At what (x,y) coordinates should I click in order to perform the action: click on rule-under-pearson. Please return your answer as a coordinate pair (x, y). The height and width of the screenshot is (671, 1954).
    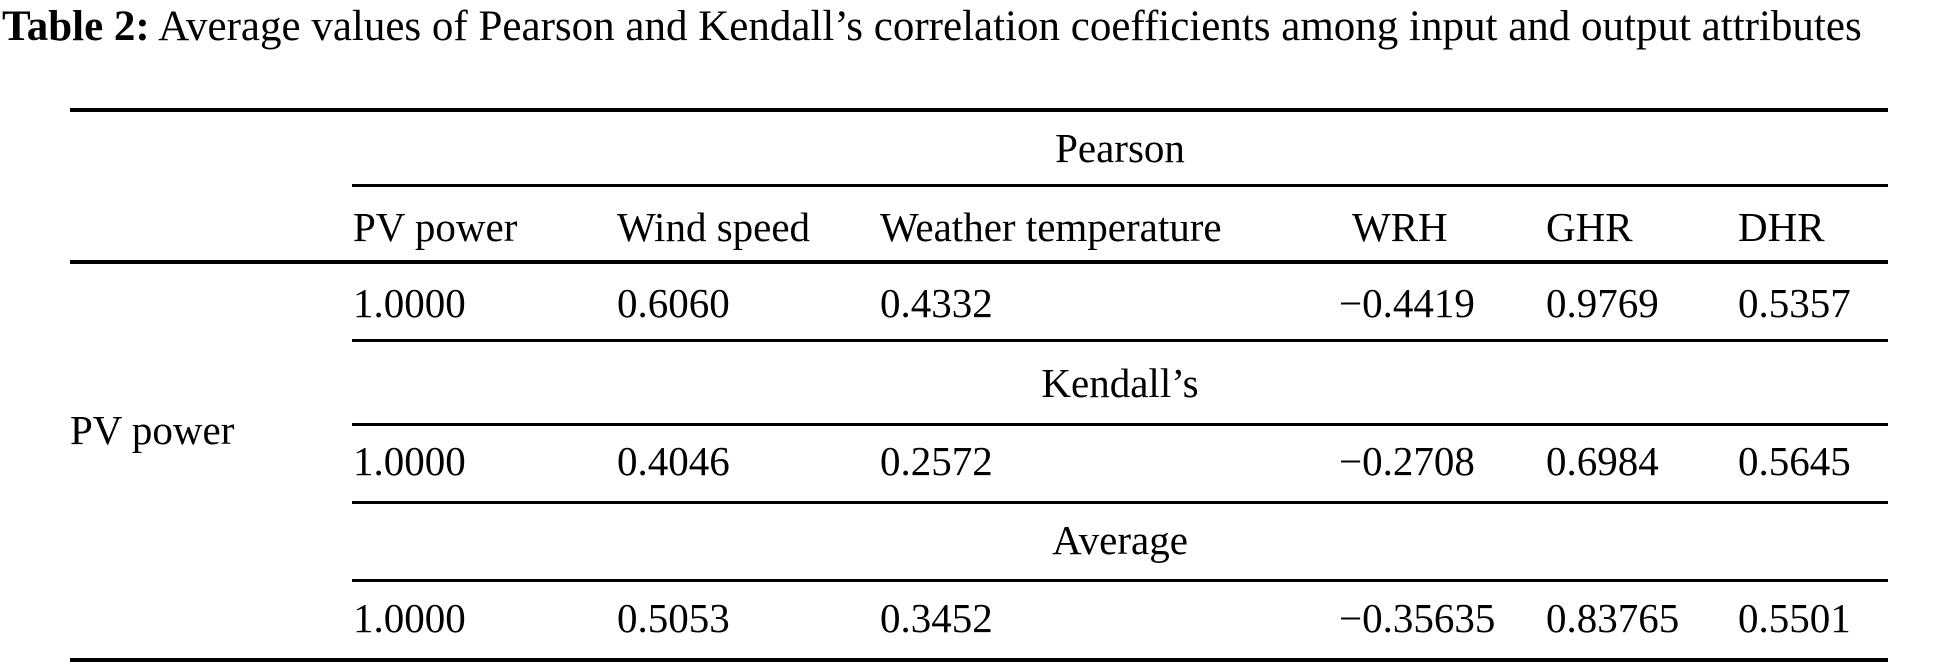
    Looking at the image, I should click on (1120, 185).